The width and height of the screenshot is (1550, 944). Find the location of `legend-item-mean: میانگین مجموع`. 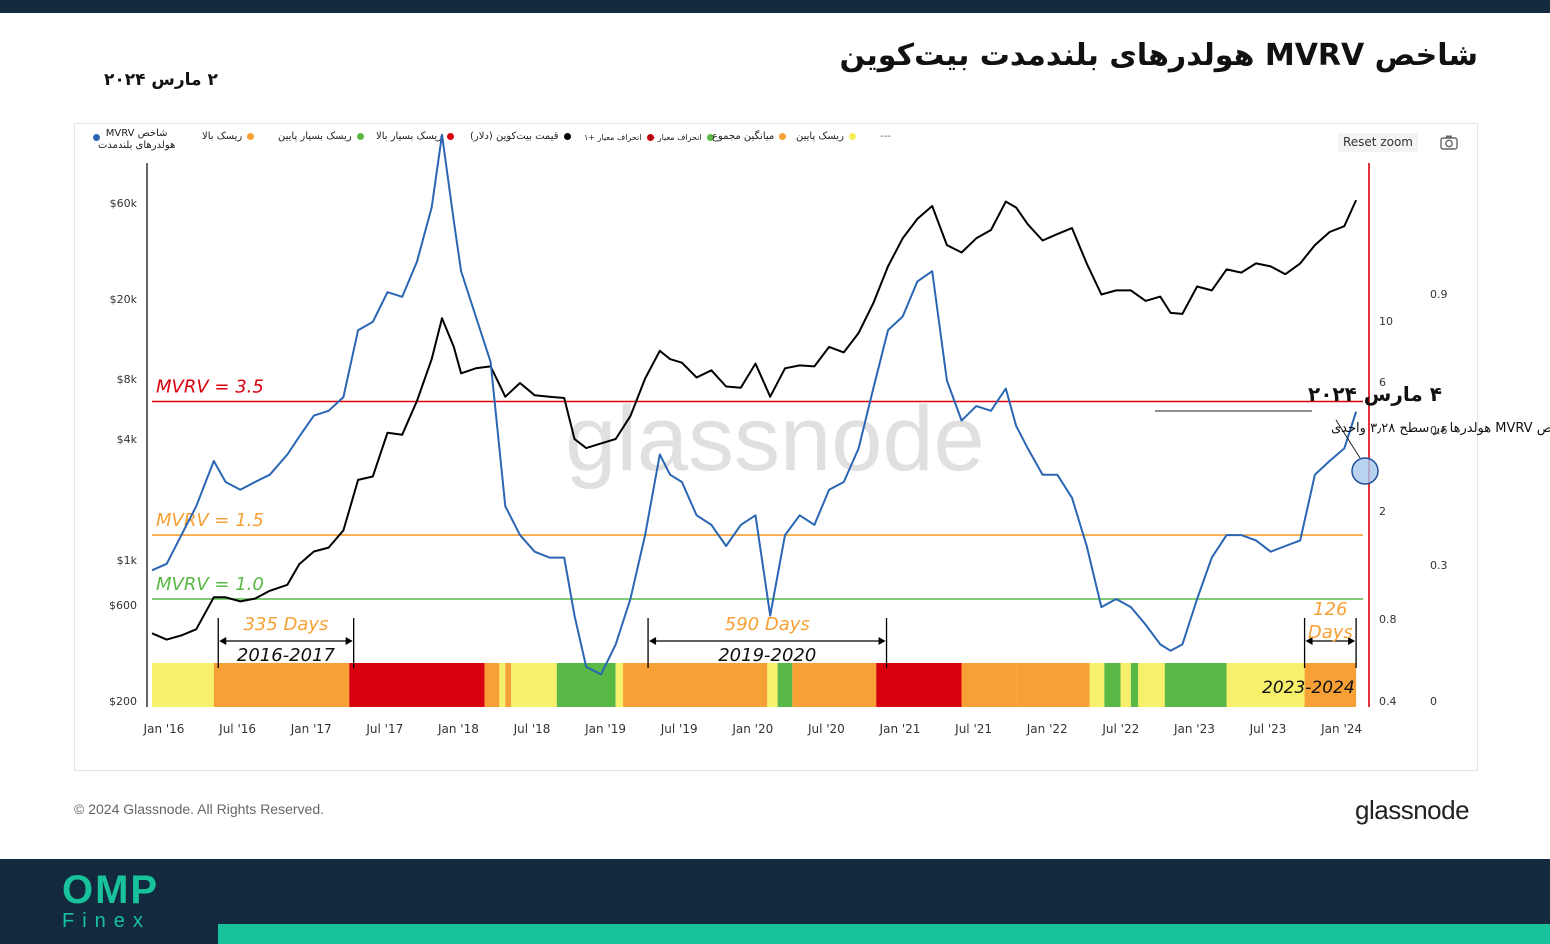

legend-item-mean: میانگین مجموع is located at coordinates (749, 136).